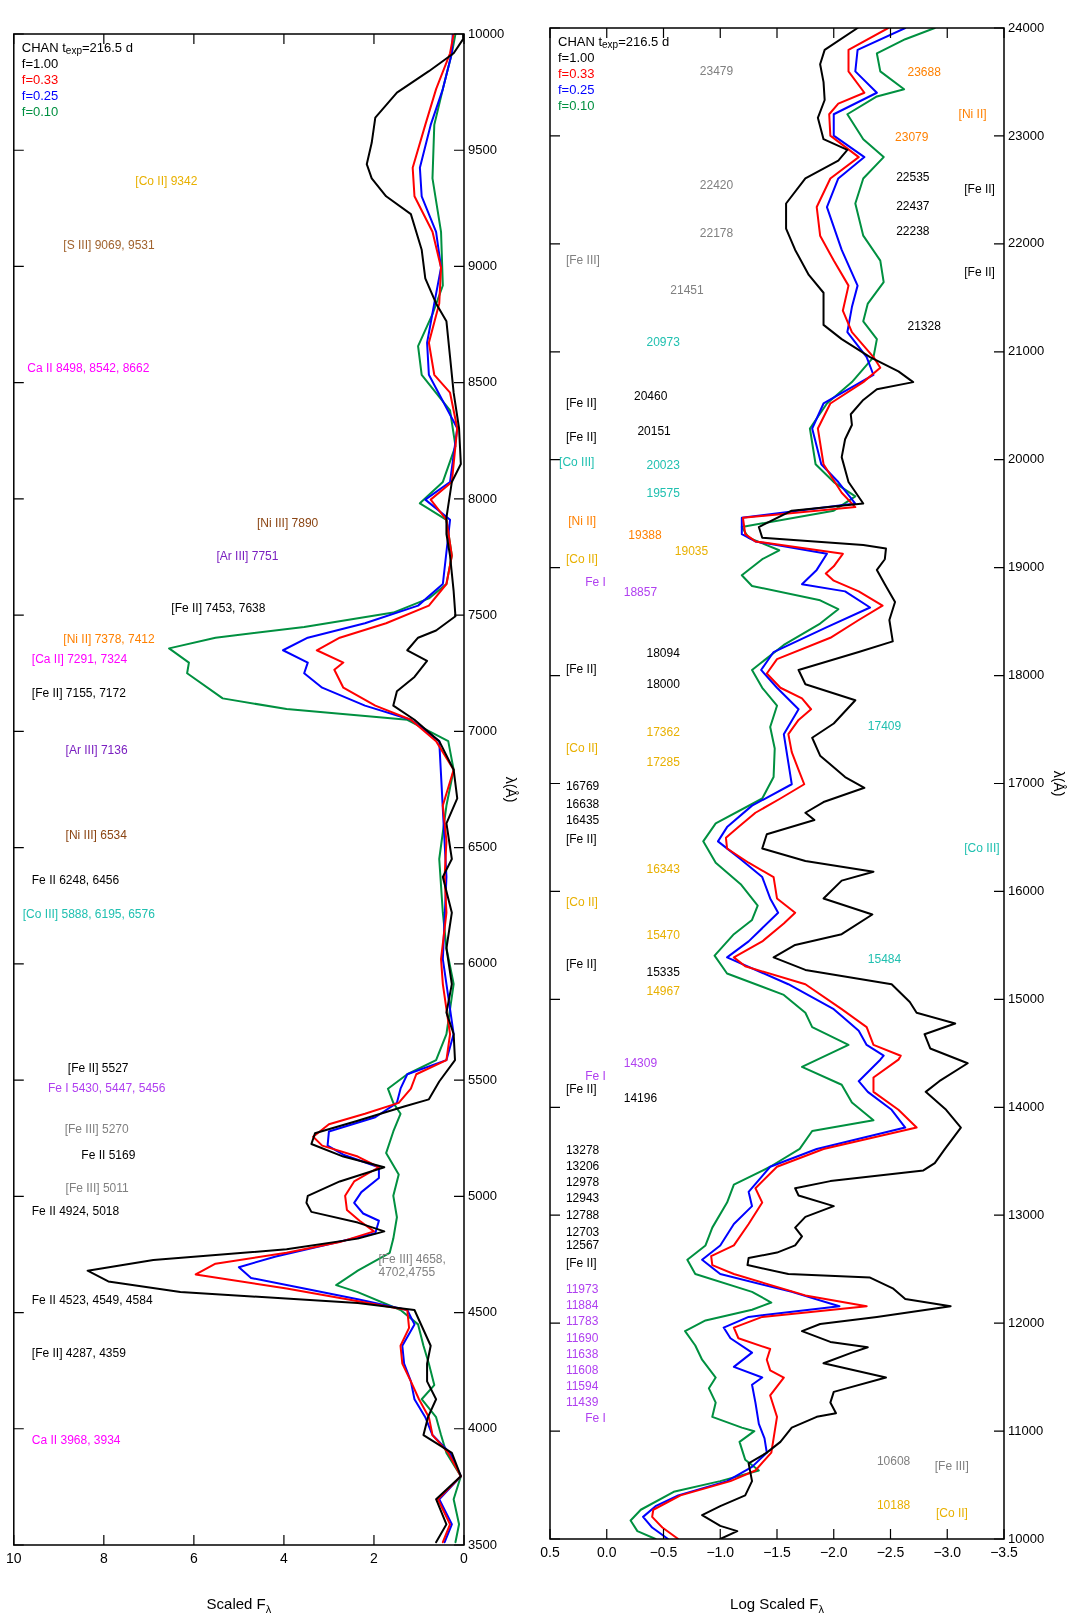 The width and height of the screenshot is (1068, 1621). I want to click on annotation: 22420, so click(716, 185).